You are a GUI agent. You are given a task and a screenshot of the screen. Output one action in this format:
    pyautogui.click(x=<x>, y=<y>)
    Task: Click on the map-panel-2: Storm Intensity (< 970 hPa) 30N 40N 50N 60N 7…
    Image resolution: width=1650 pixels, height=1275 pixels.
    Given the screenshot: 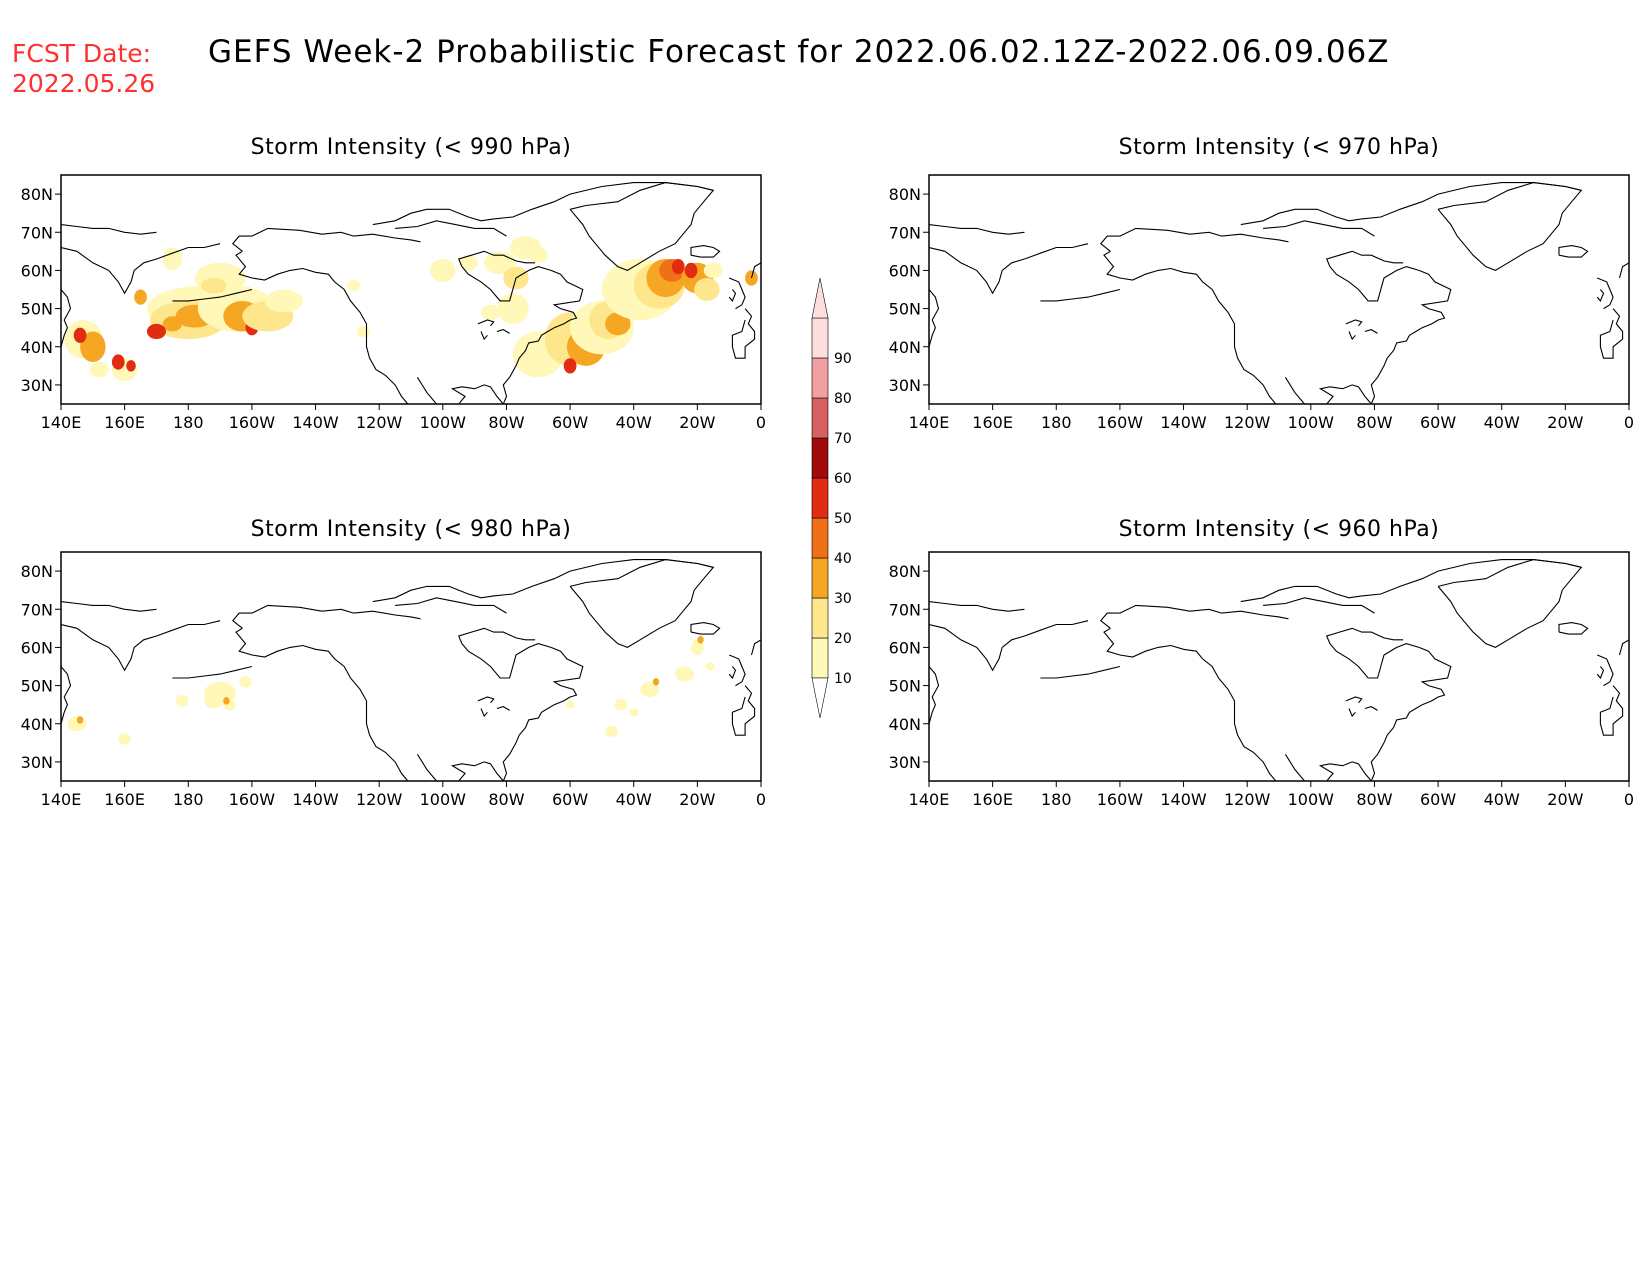 What is the action you would take?
    pyautogui.click(x=1261, y=283)
    